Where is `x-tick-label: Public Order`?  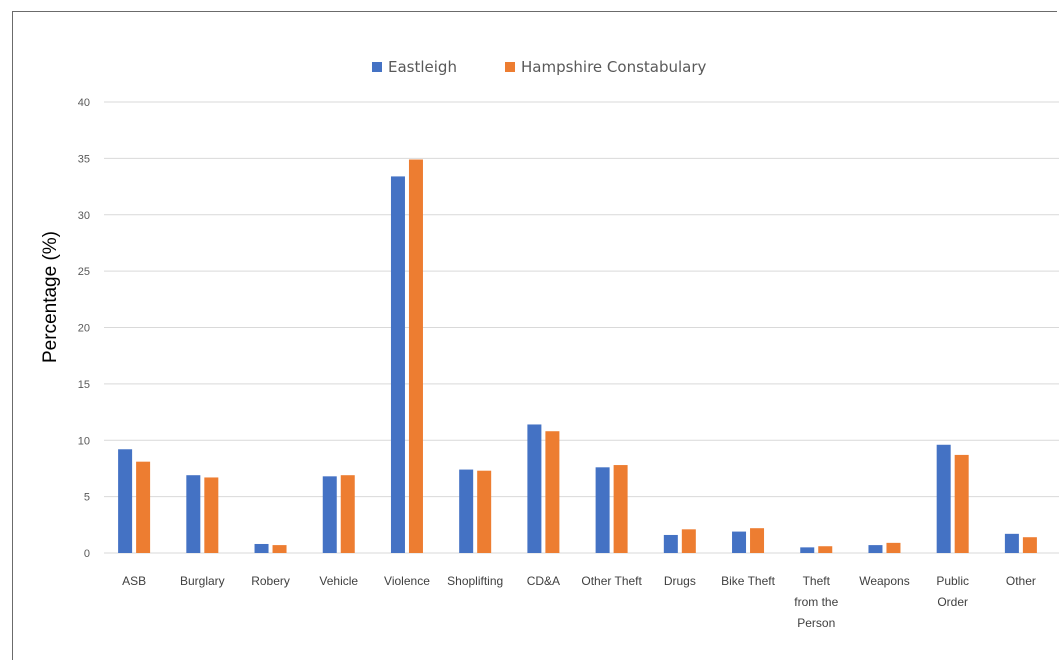 x-tick-label: Public Order is located at coordinates (952, 591).